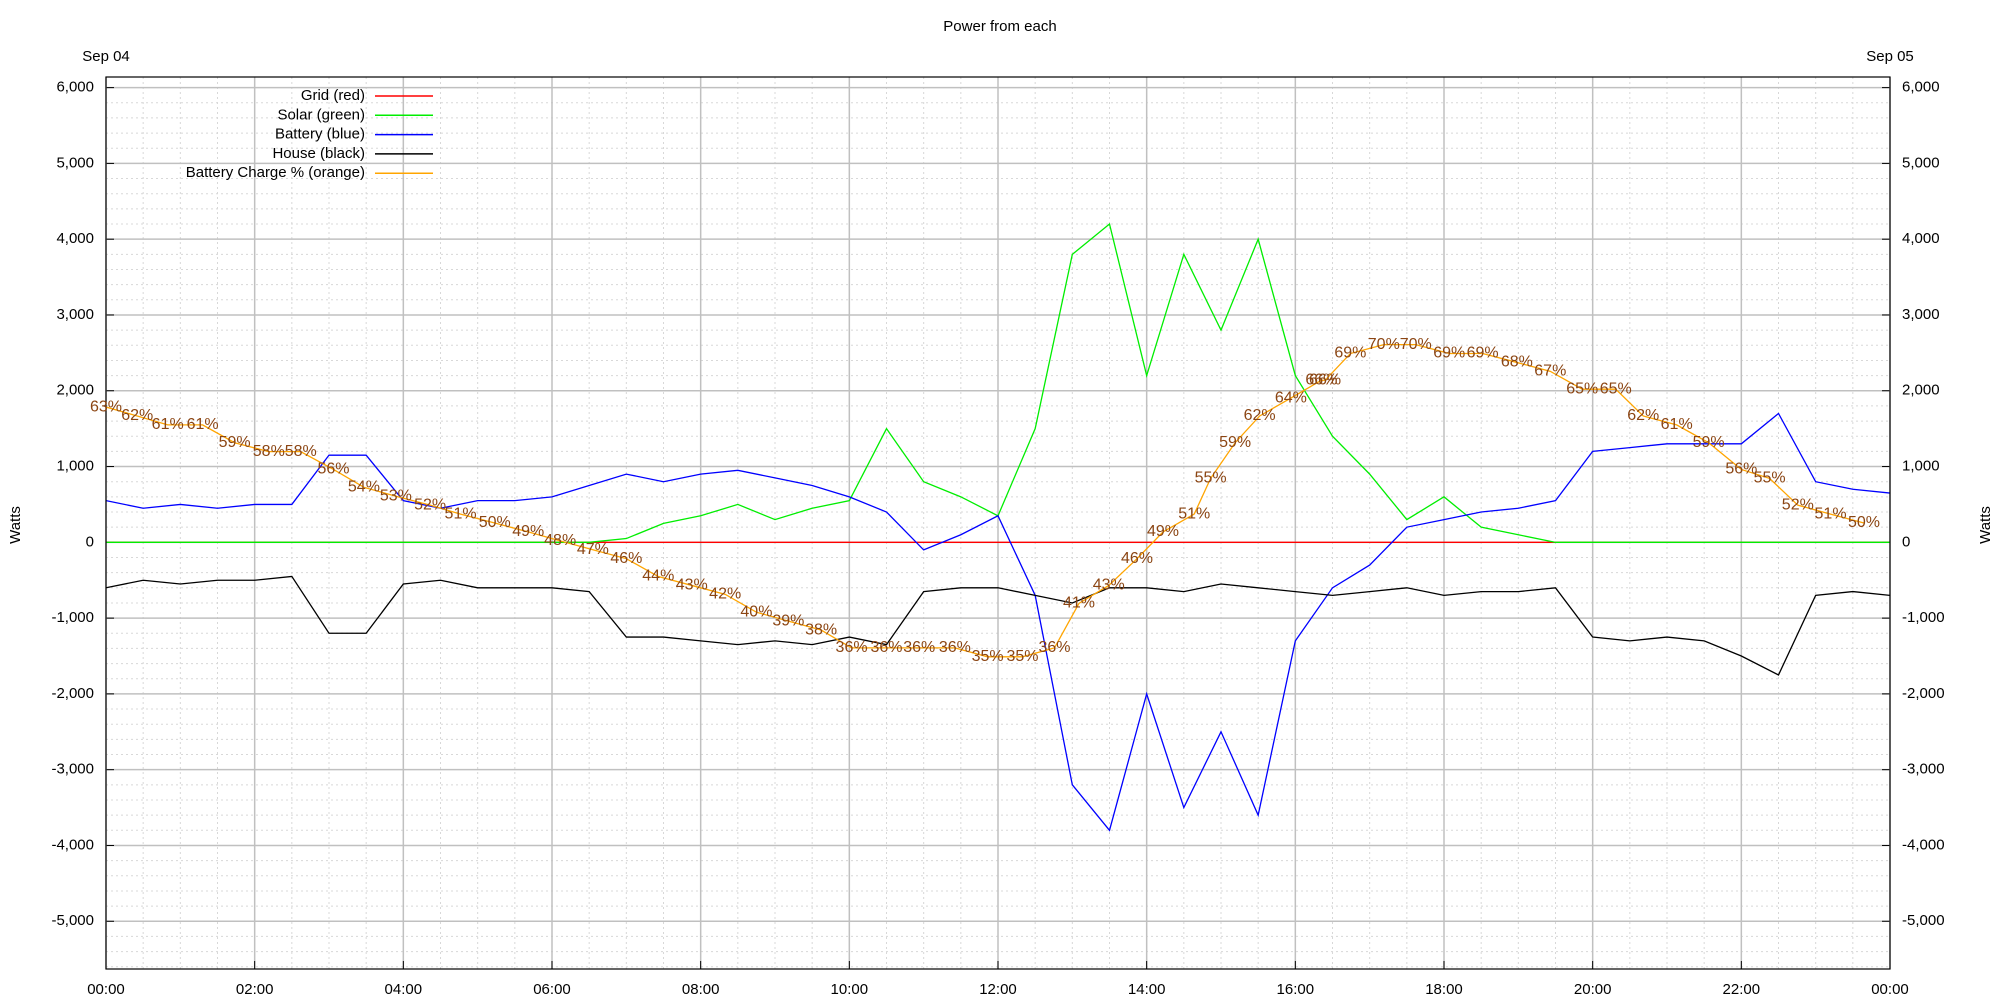 The height and width of the screenshot is (1000, 2000). What do you see at coordinates (725, 594) in the screenshot?
I see `data-label: 42%` at bounding box center [725, 594].